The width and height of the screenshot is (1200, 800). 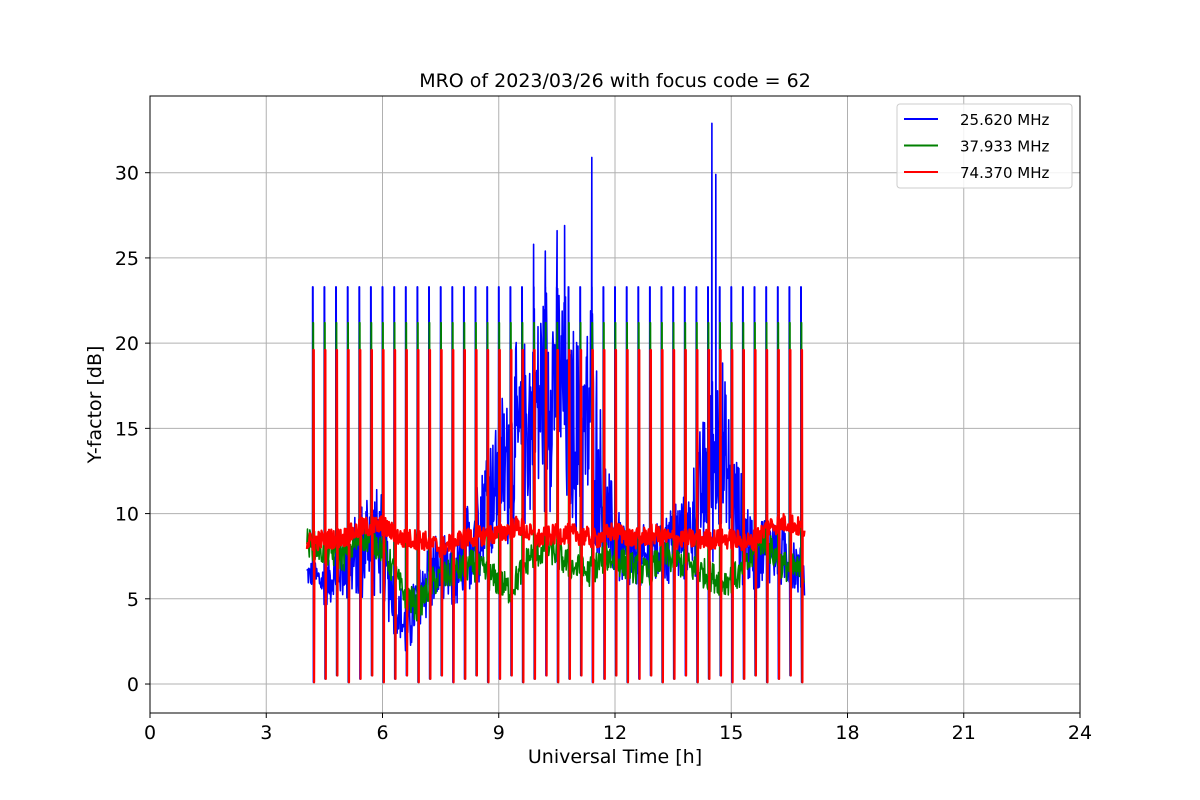 What do you see at coordinates (964, 733) in the screenshot?
I see `x-tick-label: 21` at bounding box center [964, 733].